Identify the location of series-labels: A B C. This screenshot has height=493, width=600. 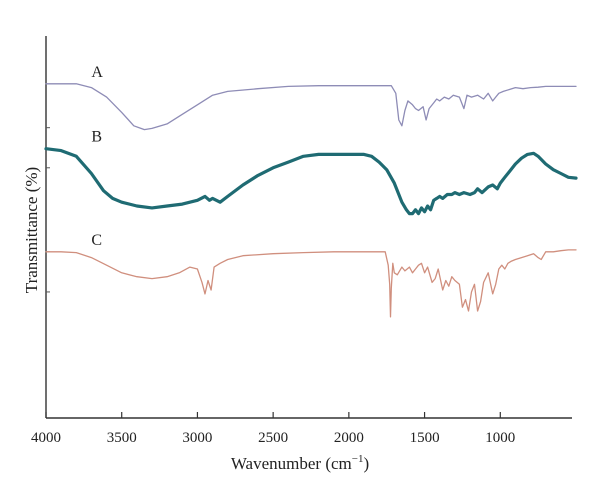
(97, 156).